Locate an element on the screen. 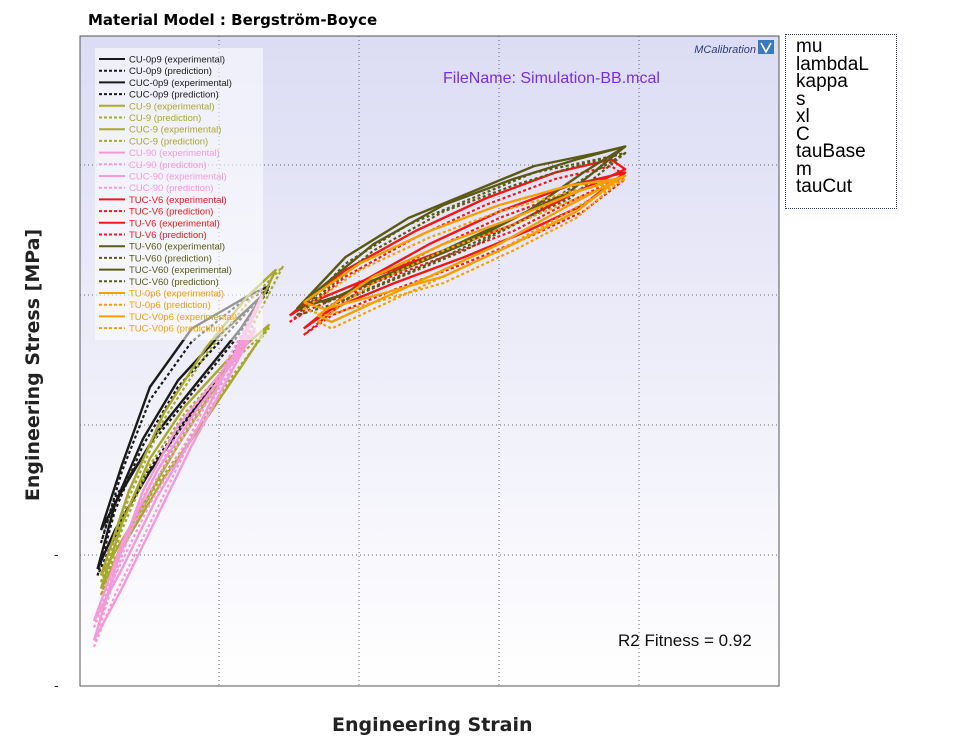  legend-label: TUC-V60 (experimental) is located at coordinates (180, 270).